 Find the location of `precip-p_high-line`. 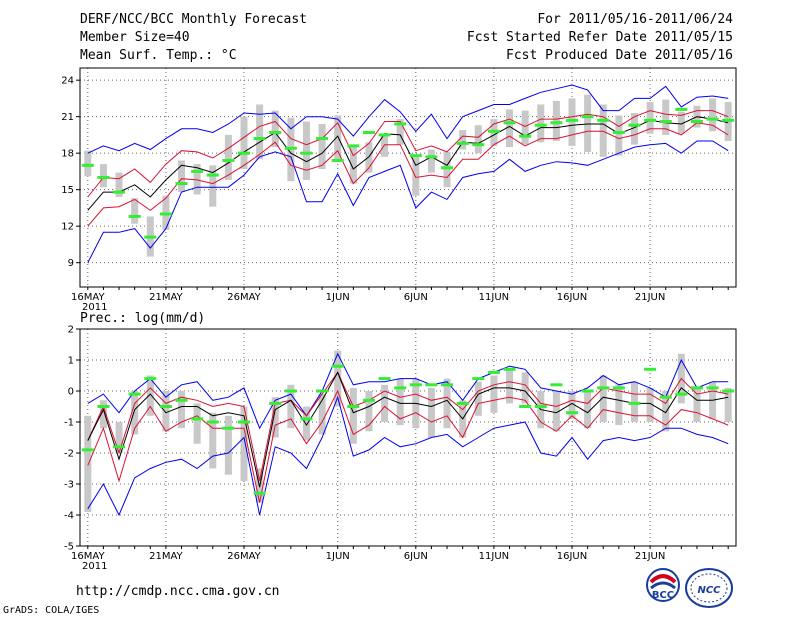

precip-p_high-line is located at coordinates (408, 426).